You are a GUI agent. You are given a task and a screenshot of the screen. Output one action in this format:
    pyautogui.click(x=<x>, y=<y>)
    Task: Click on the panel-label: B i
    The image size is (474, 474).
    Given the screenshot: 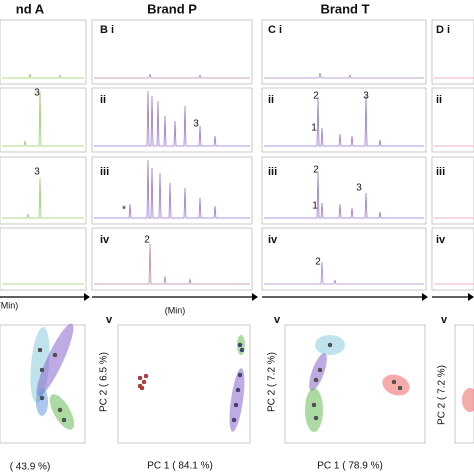 What is the action you would take?
    pyautogui.click(x=107, y=30)
    